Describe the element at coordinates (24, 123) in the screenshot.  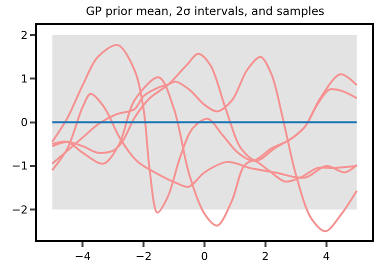
I see `y-tick-label: 0` at that location.